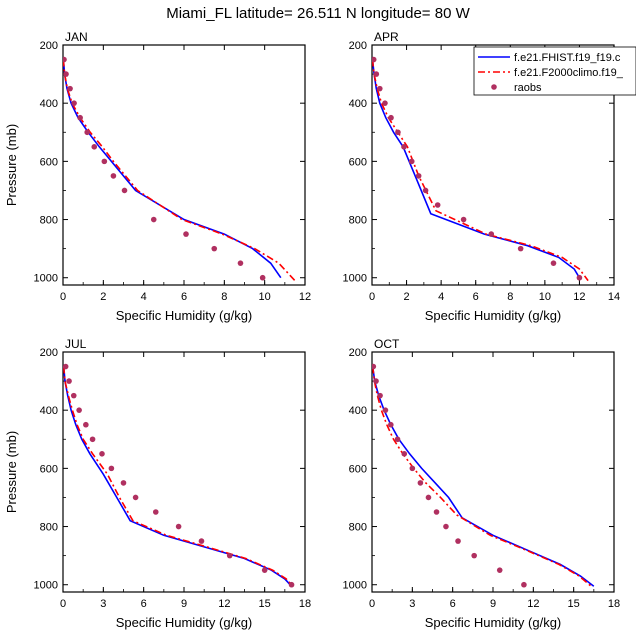 The image size is (636, 639). What do you see at coordinates (386, 37) in the screenshot?
I see `panel-label: APR` at bounding box center [386, 37].